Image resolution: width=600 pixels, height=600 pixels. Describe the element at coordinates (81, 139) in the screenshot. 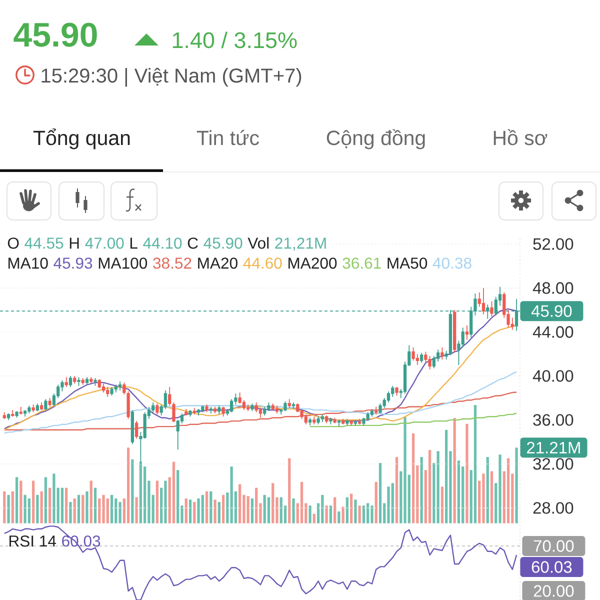

I see `text: Tổng quan` at that location.